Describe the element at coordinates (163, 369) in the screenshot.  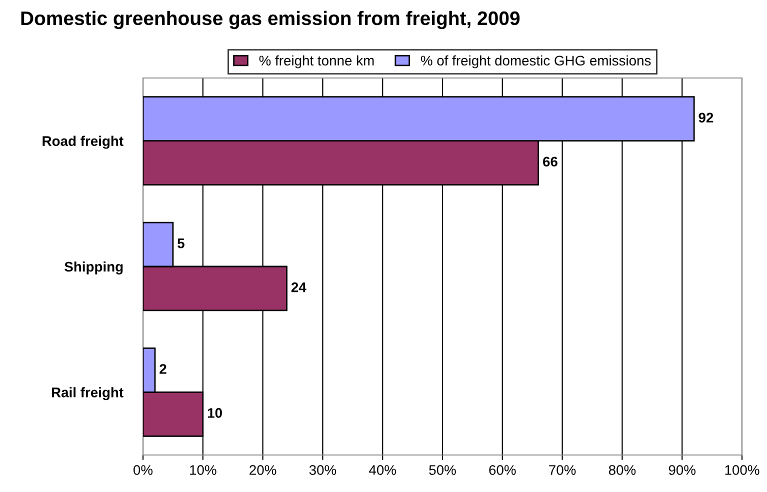
I see `data-label: 2` at that location.